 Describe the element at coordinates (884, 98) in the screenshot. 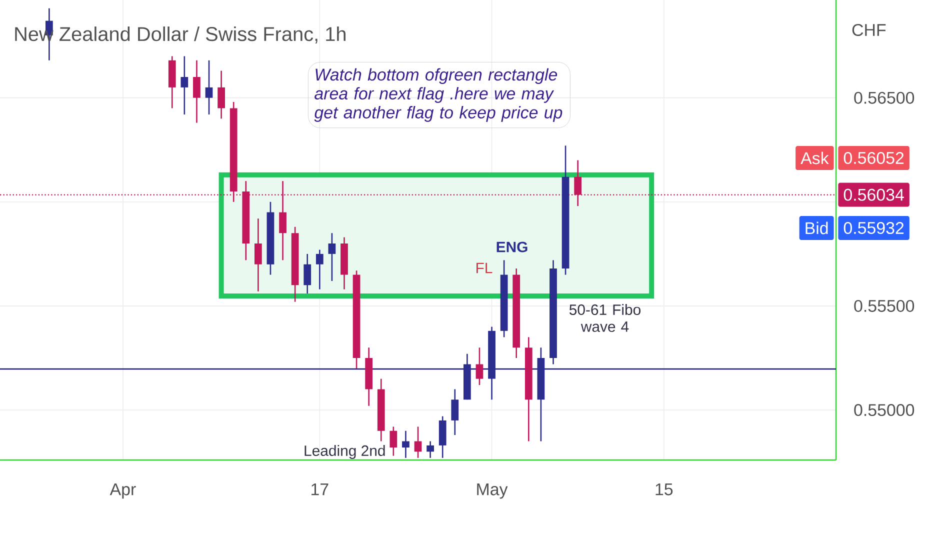

I see `y-tick-label: 0.56500` at that location.